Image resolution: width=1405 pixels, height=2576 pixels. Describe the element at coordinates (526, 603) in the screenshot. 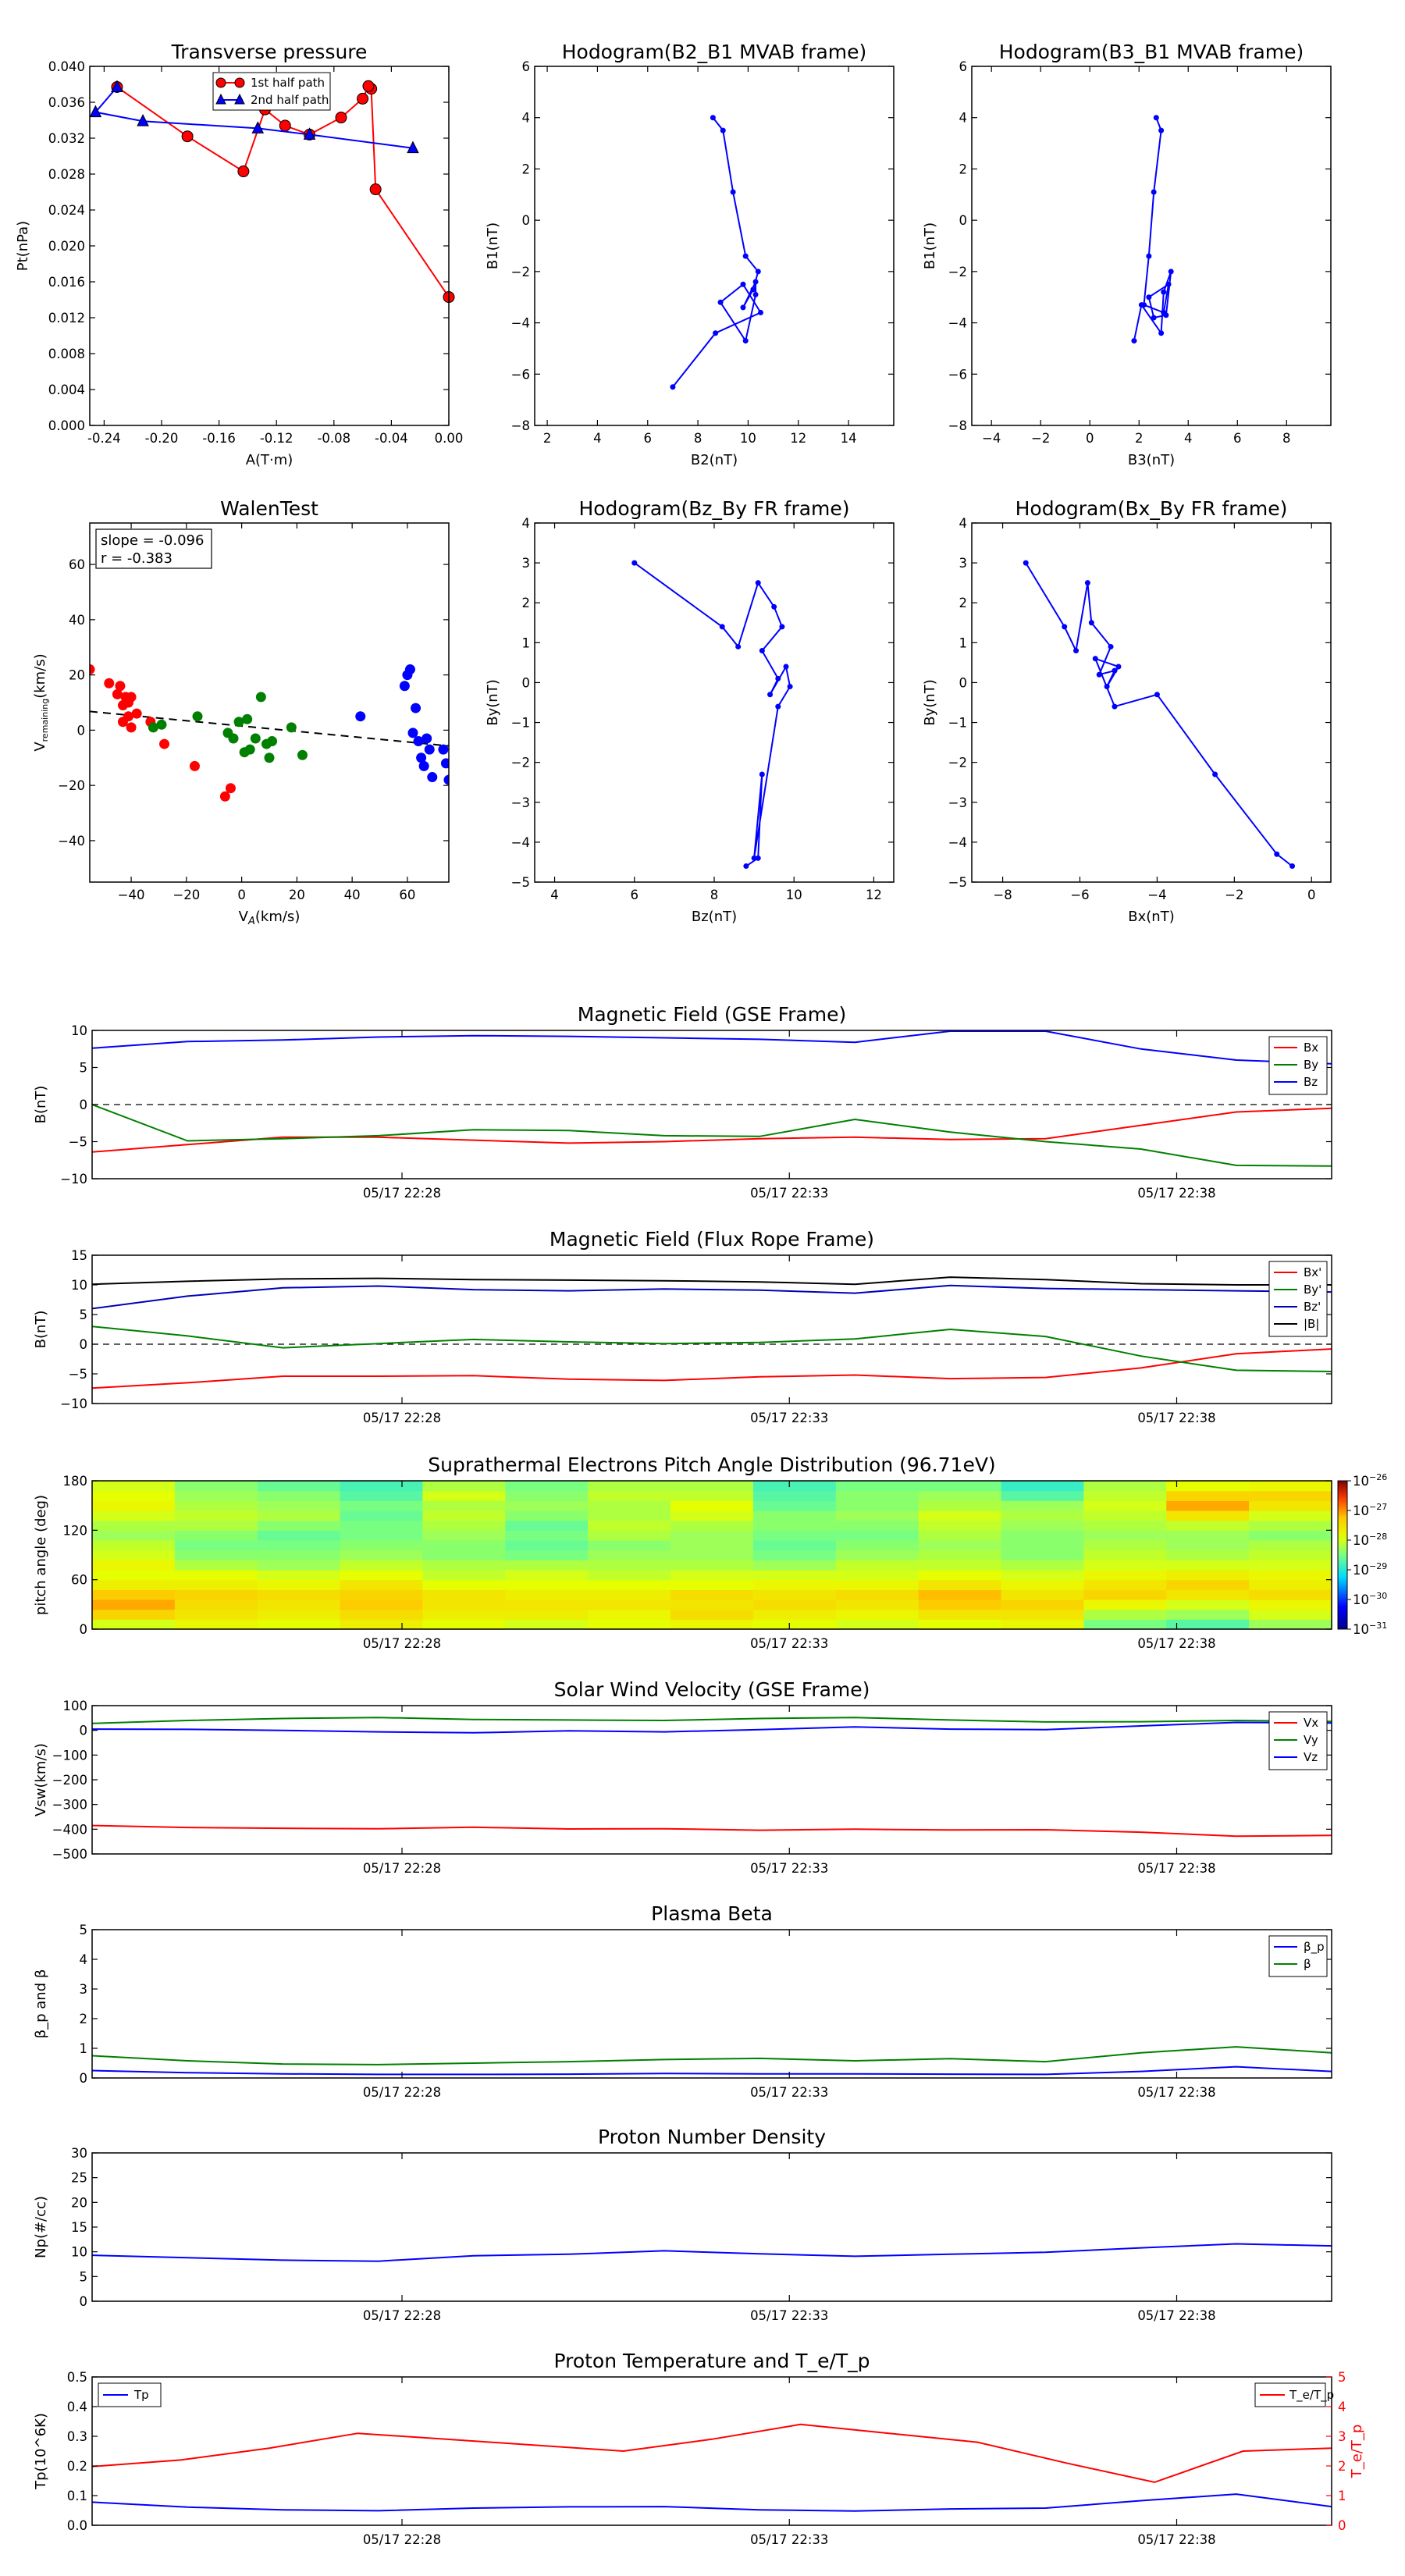

I see `h3-ytick-label: 2` at that location.